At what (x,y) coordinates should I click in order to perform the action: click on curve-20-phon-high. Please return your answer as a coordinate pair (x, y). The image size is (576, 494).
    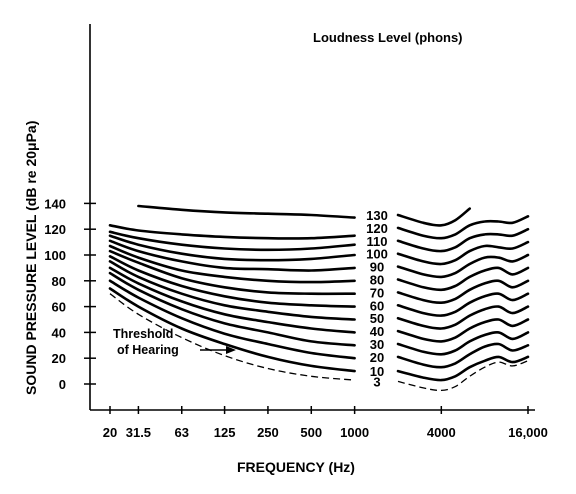
    Looking at the image, I should click on (463, 355).